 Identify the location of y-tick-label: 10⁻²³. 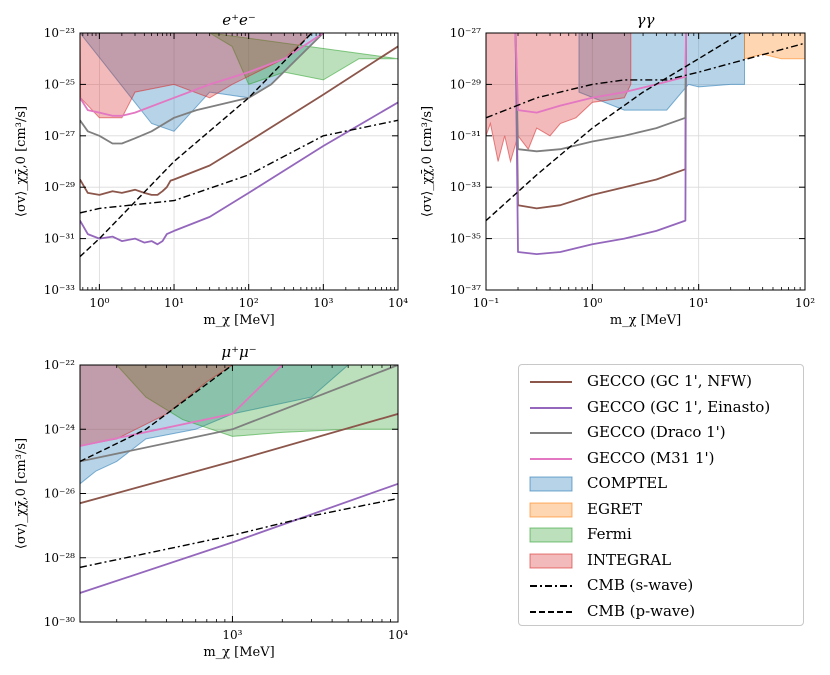
(59, 33).